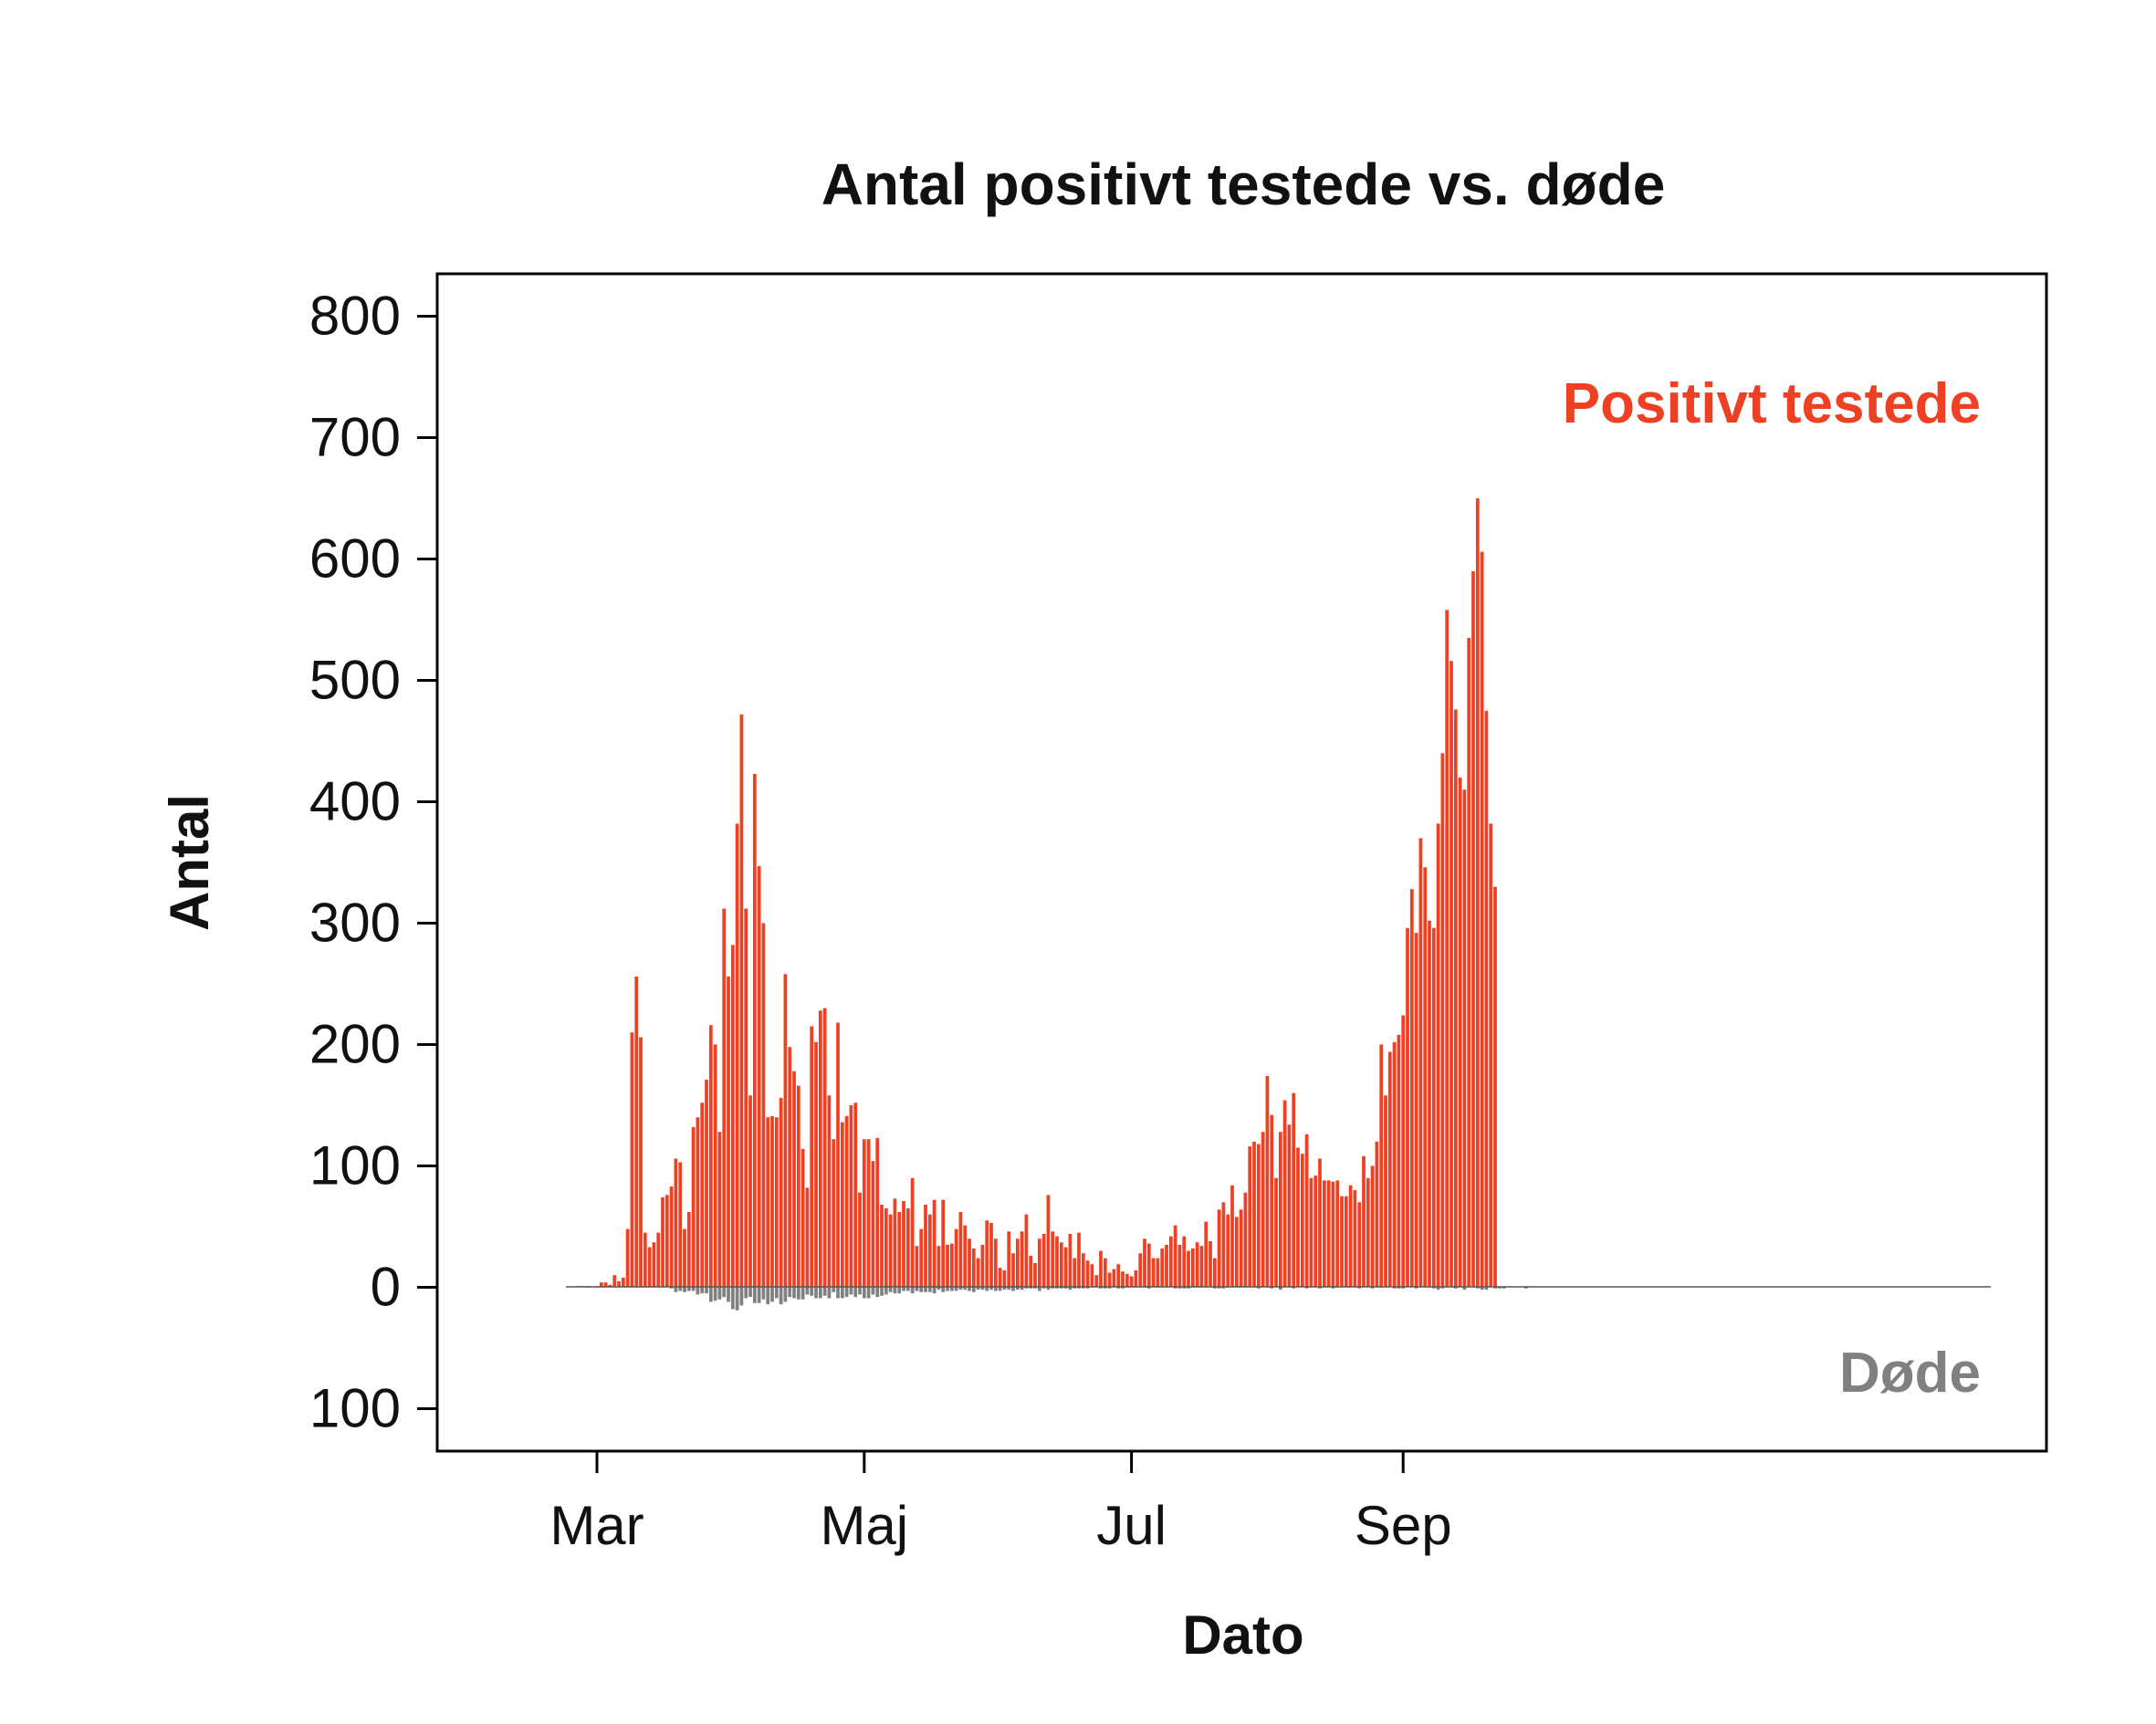 The width and height of the screenshot is (2156, 1724). Describe the element at coordinates (355, 922) in the screenshot. I see `y-tick-label: 300` at that location.